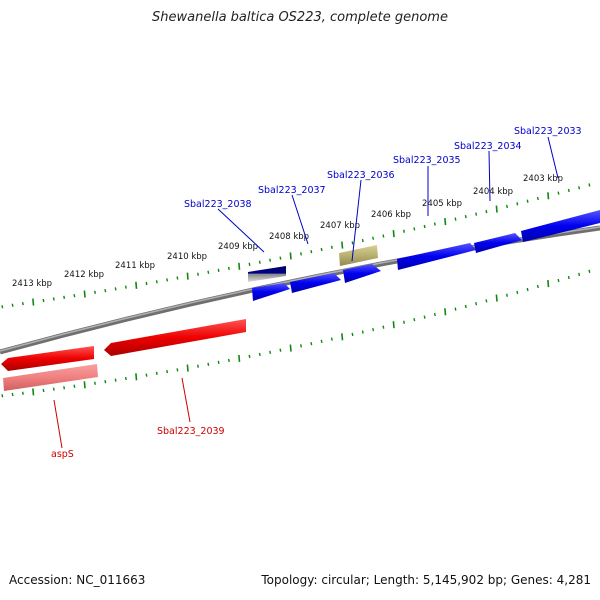  What do you see at coordinates (436, 256) in the screenshot?
I see `gene-arrow-sbal223-2035` at bounding box center [436, 256].